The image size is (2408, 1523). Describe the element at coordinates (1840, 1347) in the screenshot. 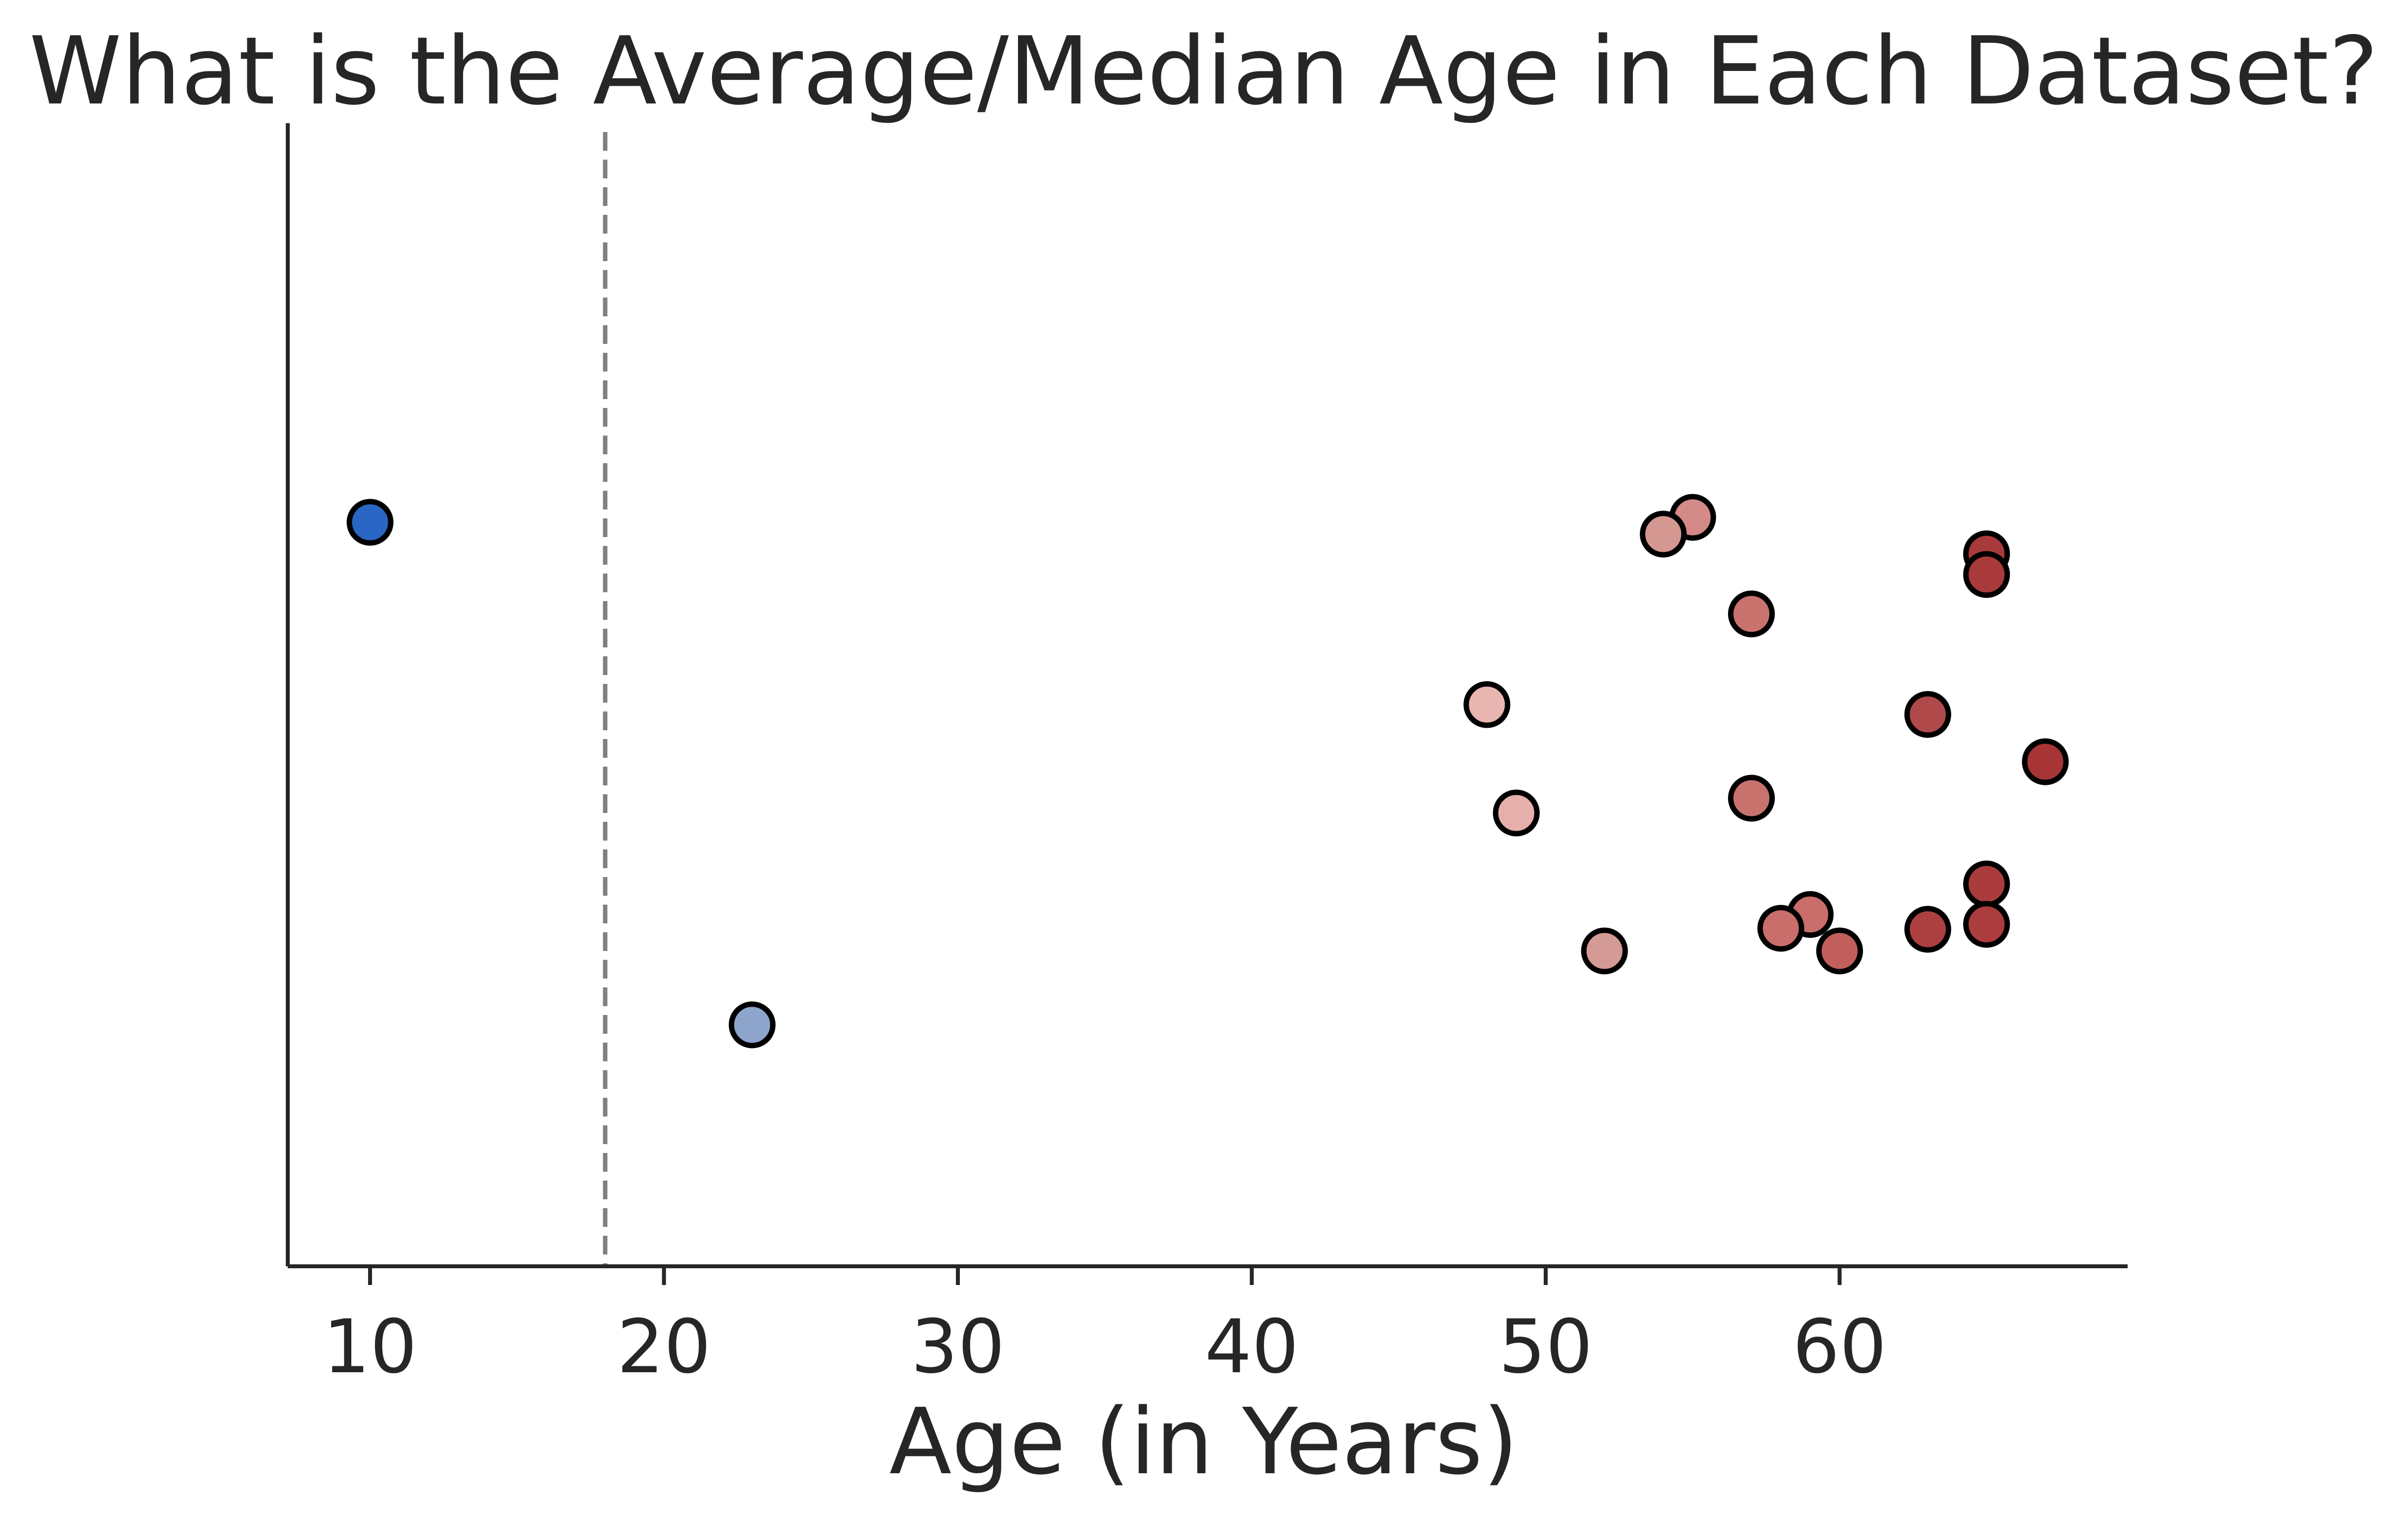

I see `x-tick-label-60: 60` at that location.